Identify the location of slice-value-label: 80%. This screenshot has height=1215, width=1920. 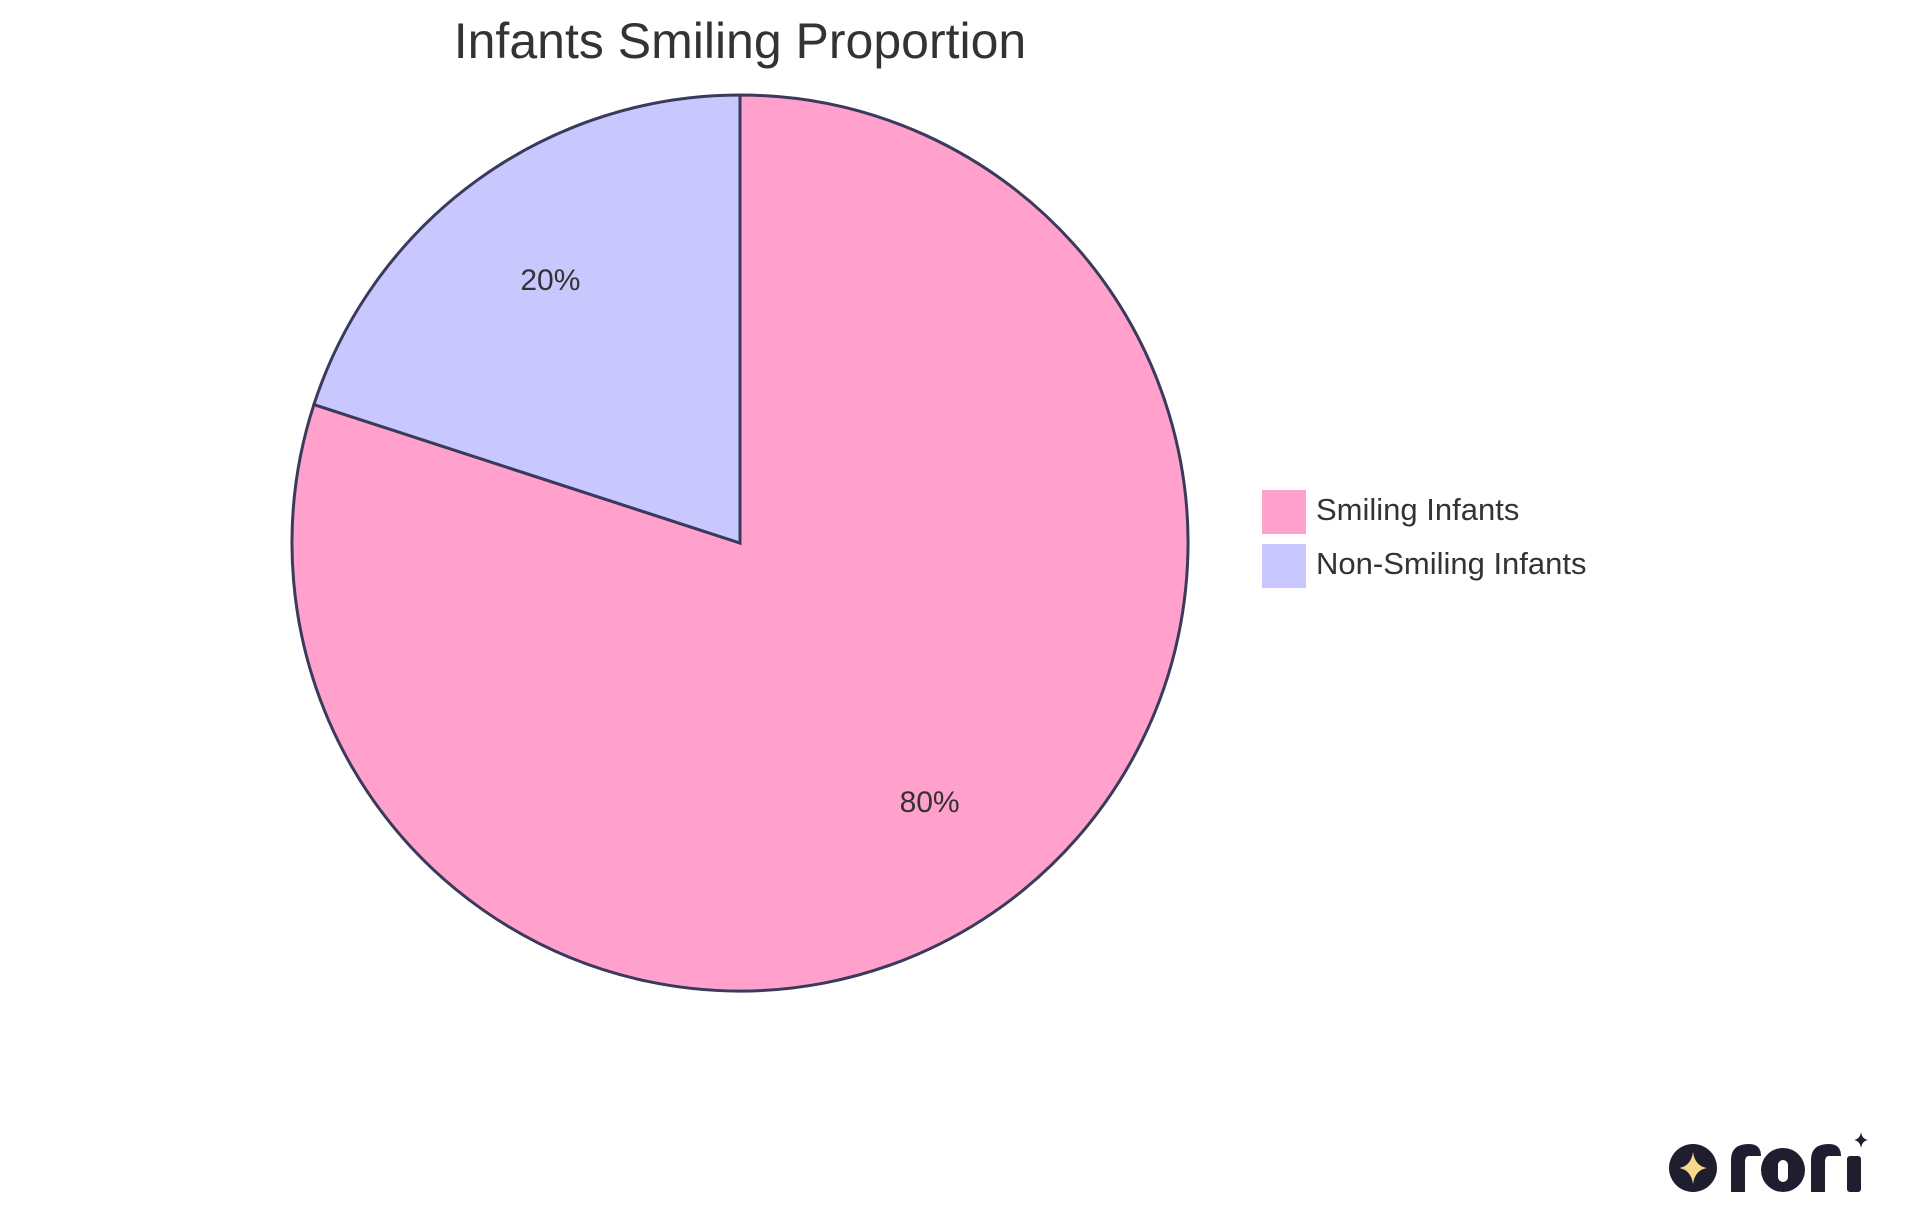
(930, 802).